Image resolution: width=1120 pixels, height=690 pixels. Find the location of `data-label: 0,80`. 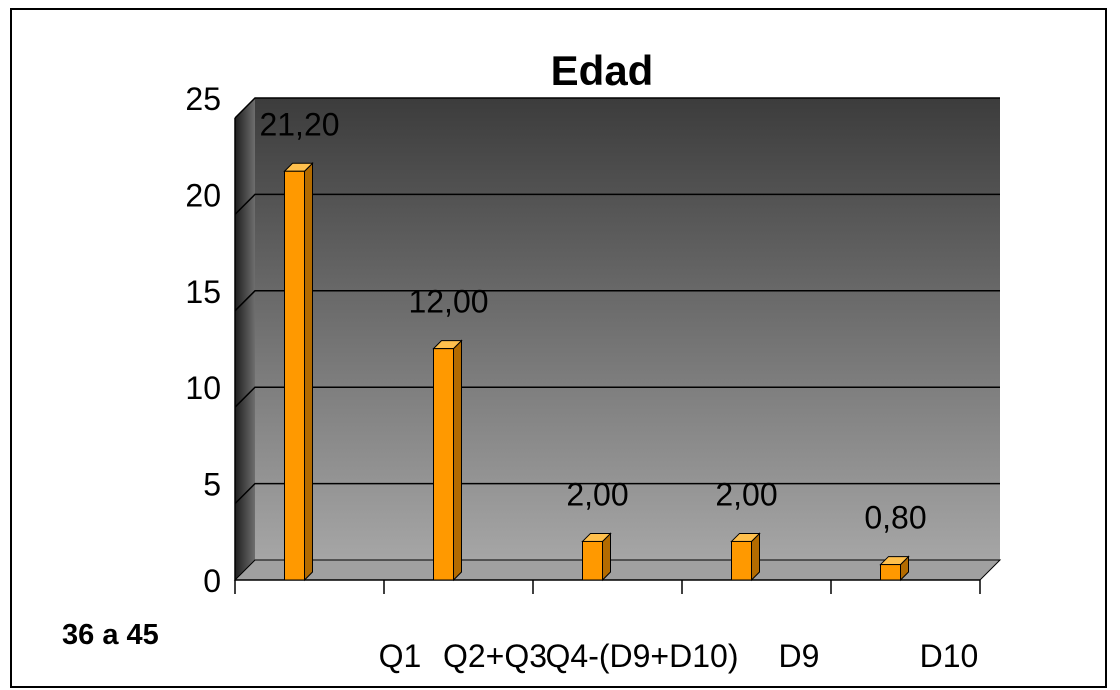

data-label: 0,80 is located at coordinates (895, 518).